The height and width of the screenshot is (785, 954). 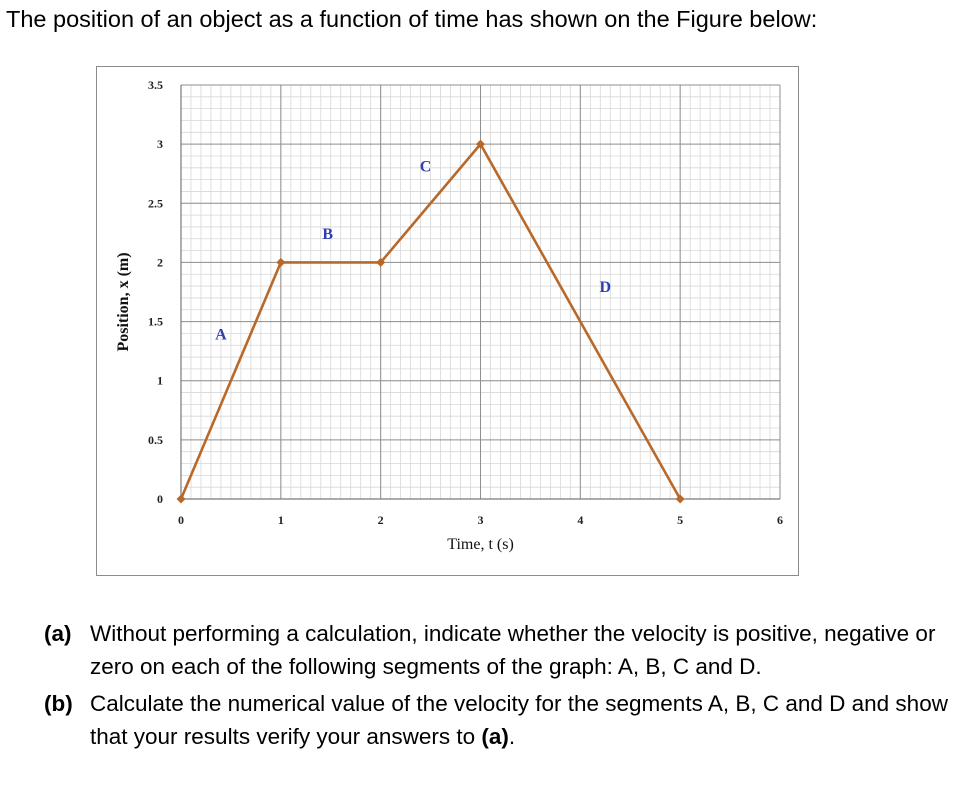 What do you see at coordinates (481, 520) in the screenshot?
I see `x-tick-label: 3` at bounding box center [481, 520].